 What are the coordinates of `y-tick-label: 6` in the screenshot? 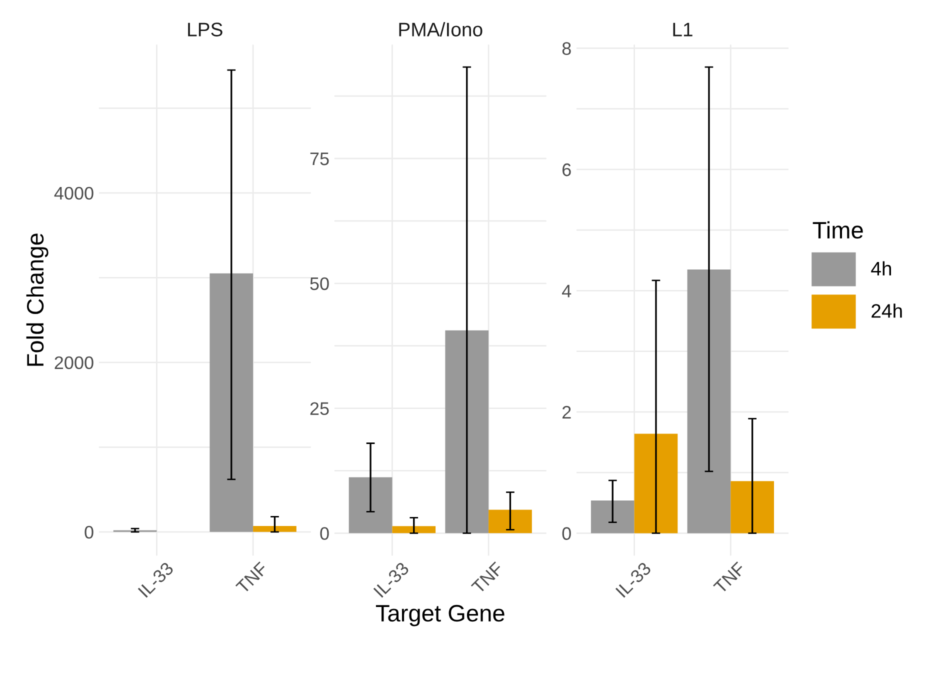 It's located at (566, 169).